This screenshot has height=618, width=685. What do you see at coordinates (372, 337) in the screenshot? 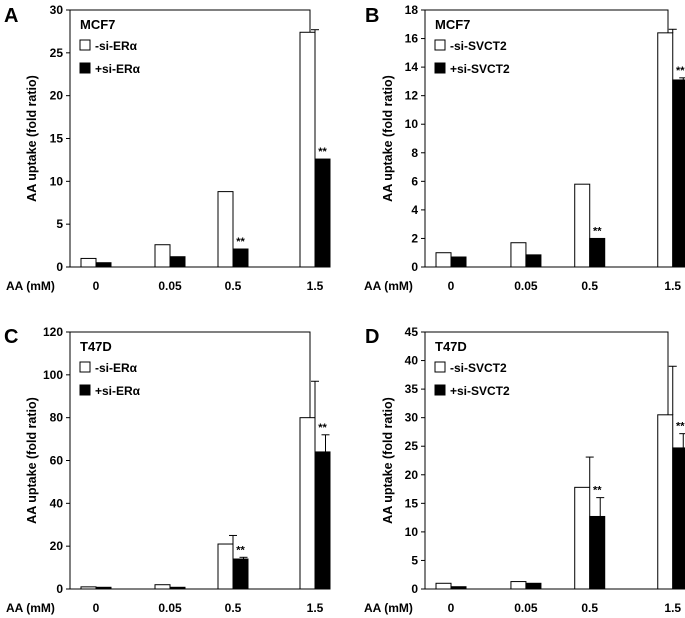
I see `panel-letter: D` at bounding box center [372, 337].